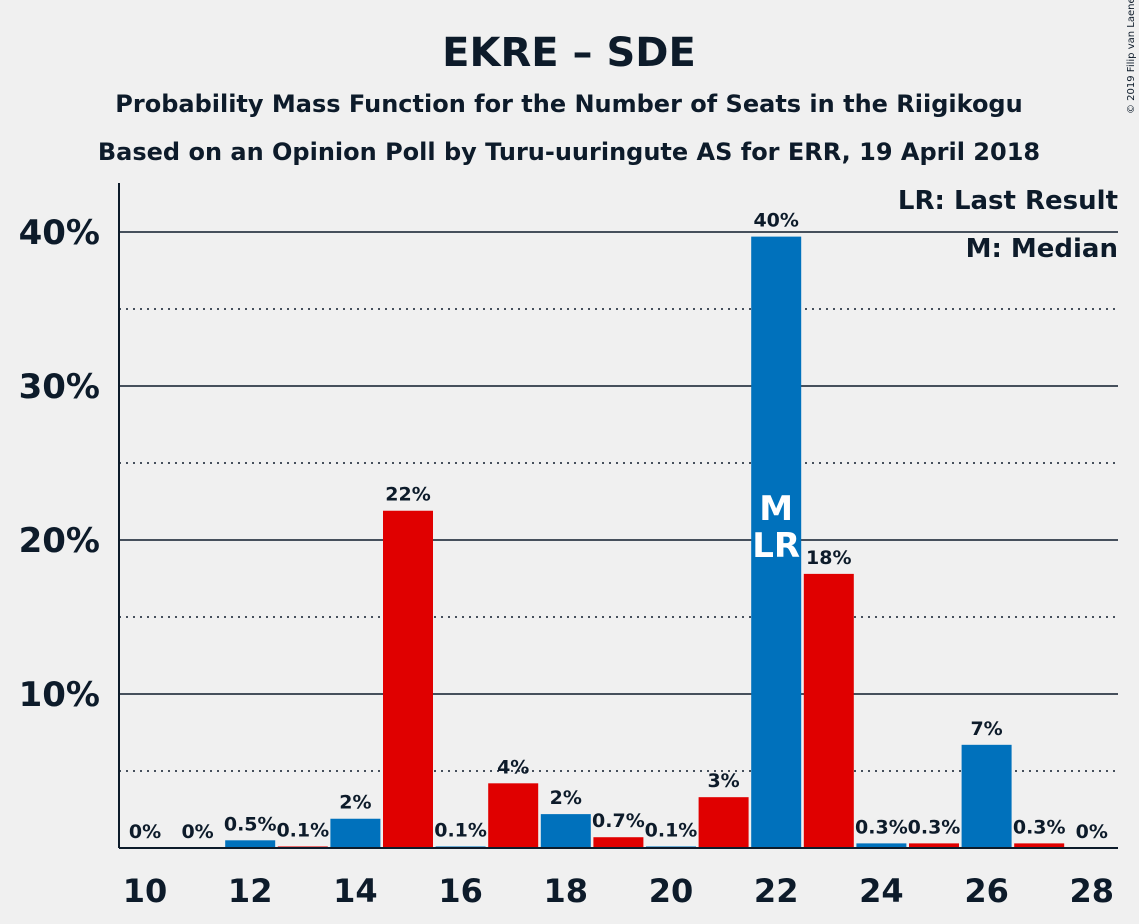  What do you see at coordinates (407, 495) in the screenshot?
I see `bar-value-label: 22%` at bounding box center [407, 495].